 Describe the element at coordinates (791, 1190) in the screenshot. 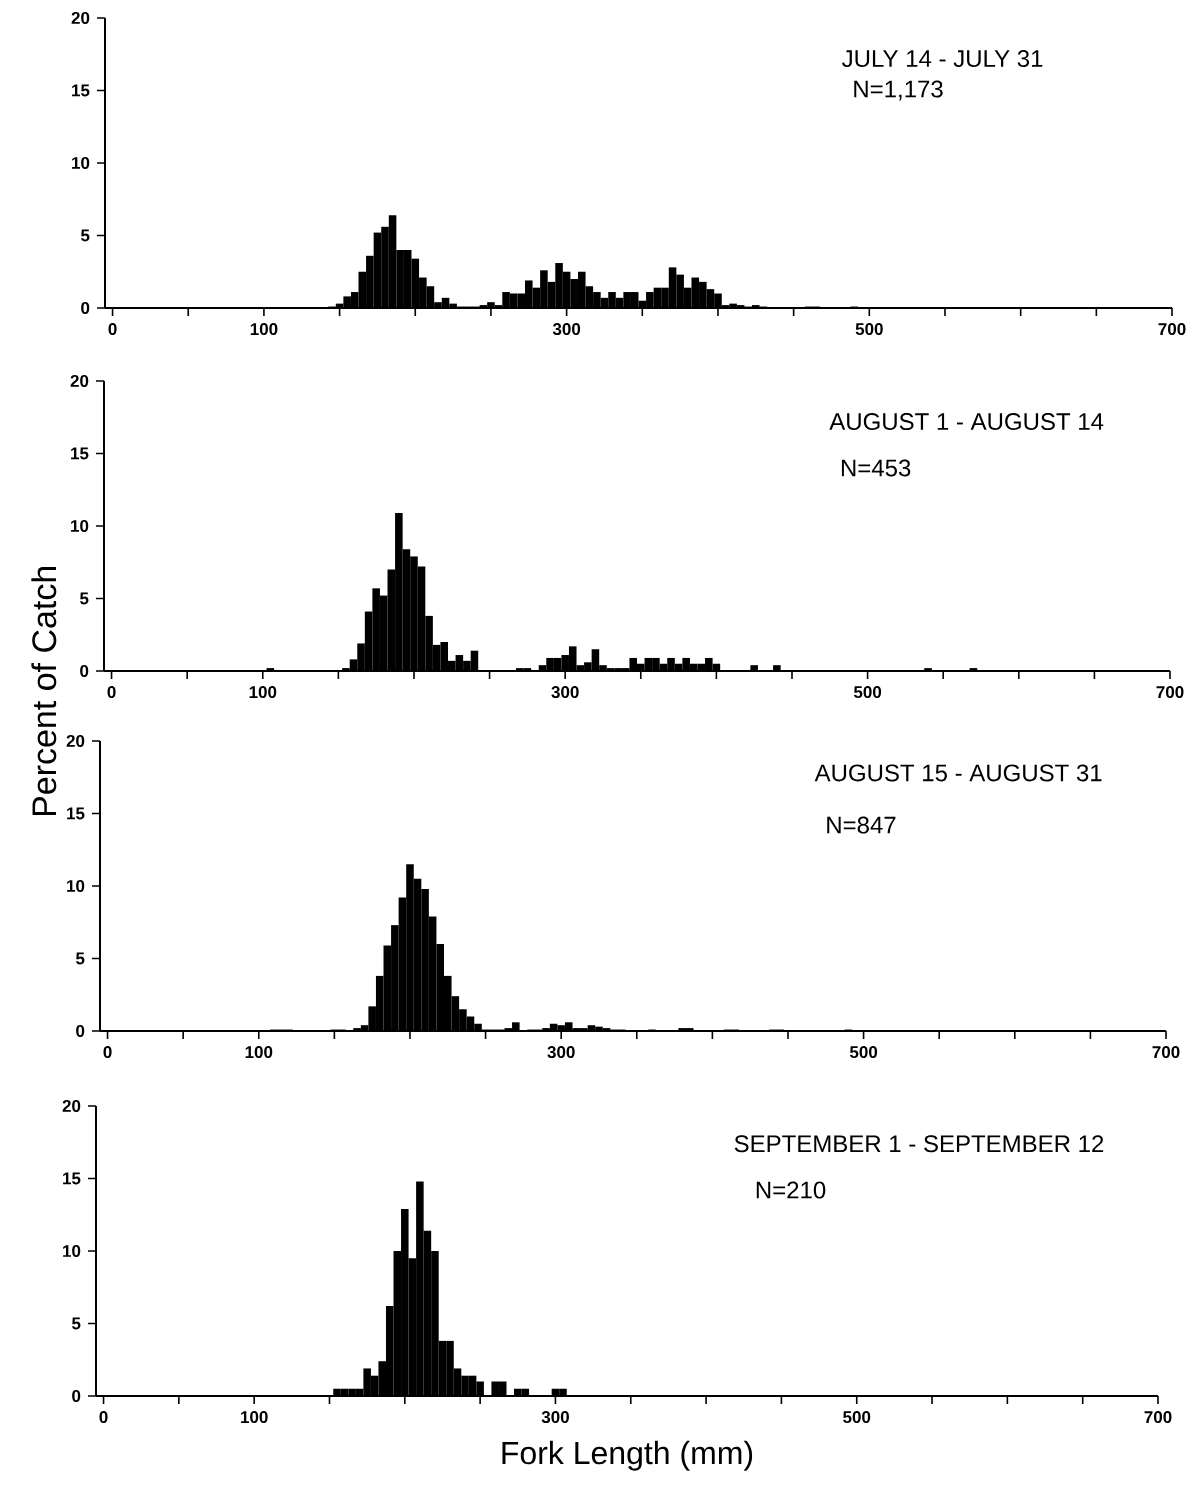

I see `annotation: N=210` at that location.